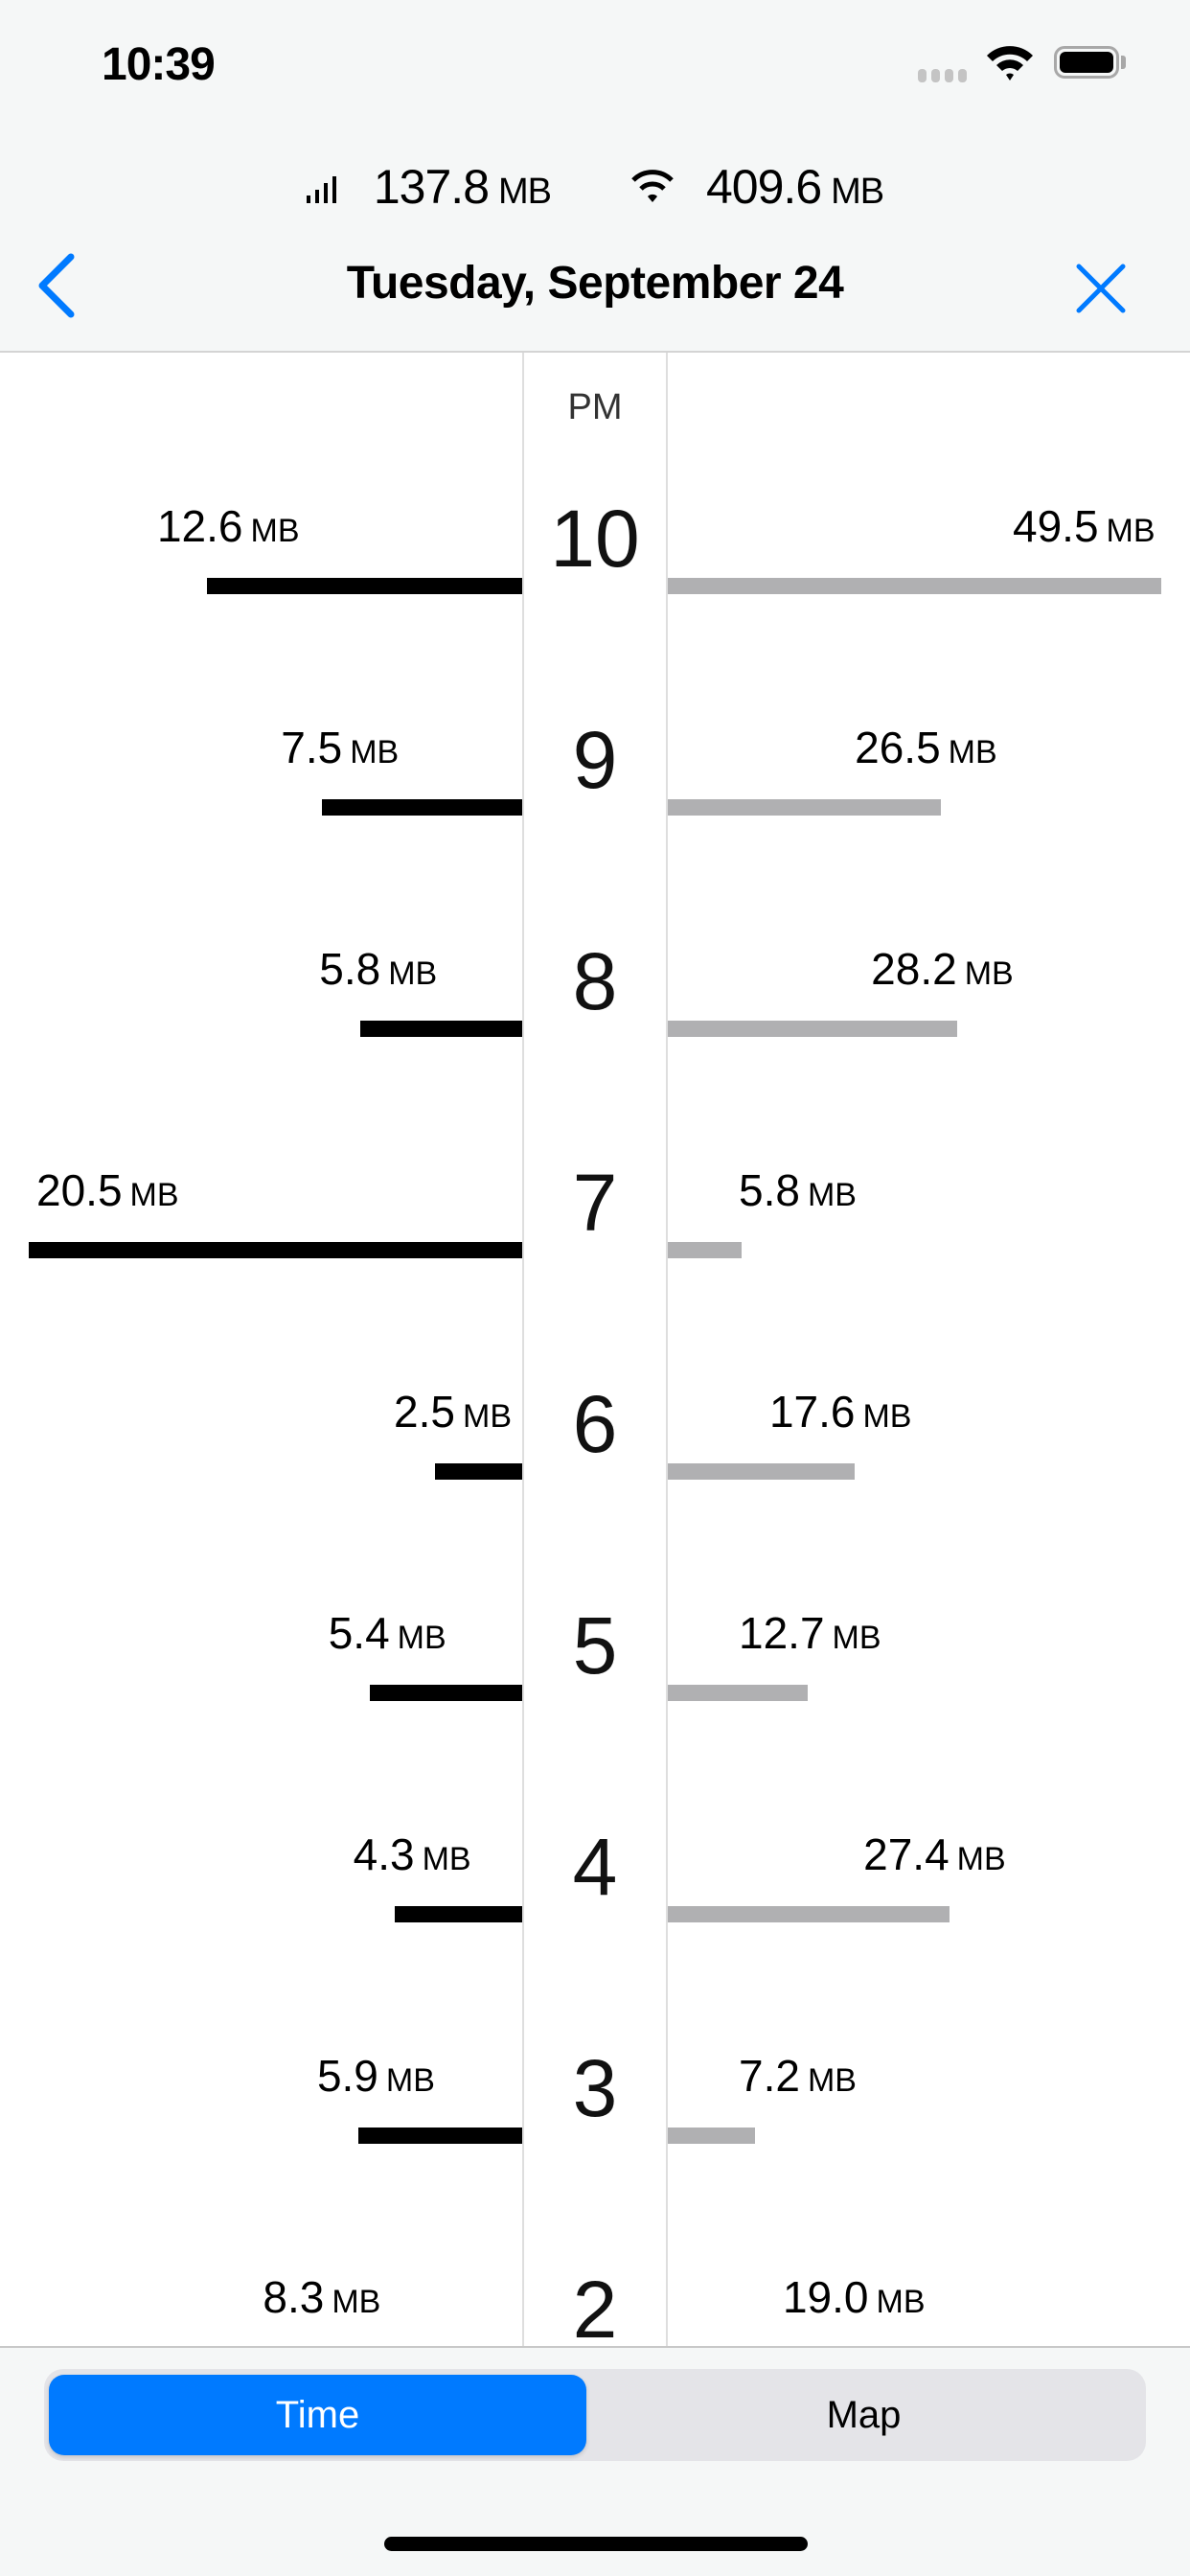 The image size is (1190, 2576). Describe the element at coordinates (199, 526) in the screenshot. I see `usage-value: 12.6` at that location.